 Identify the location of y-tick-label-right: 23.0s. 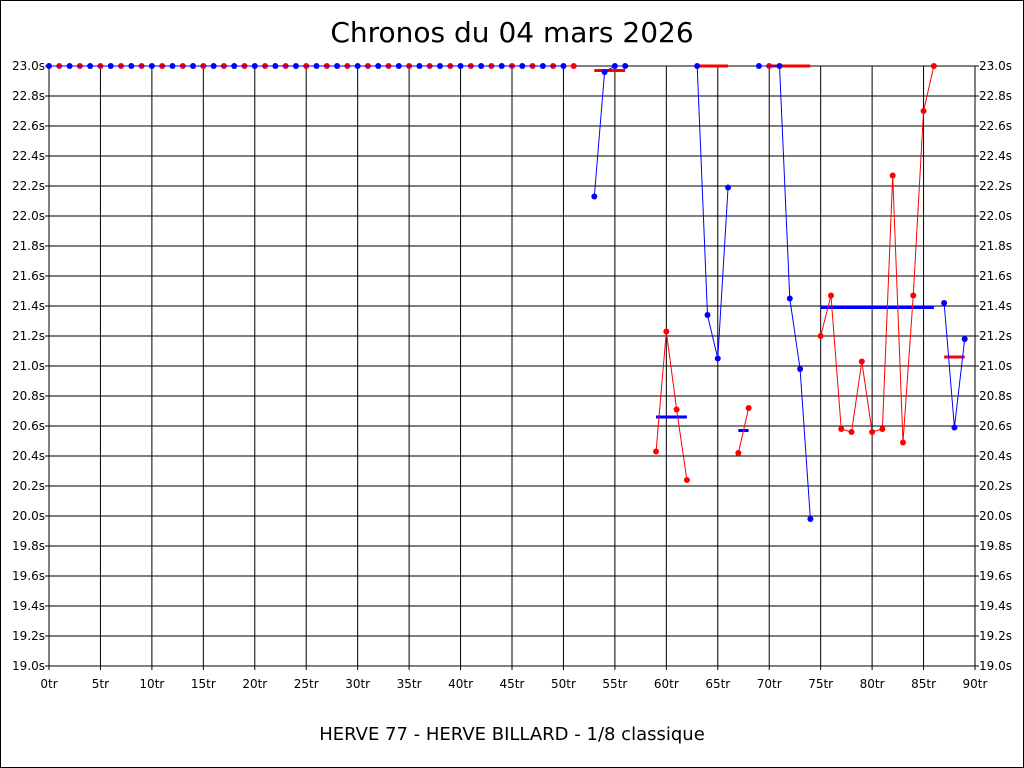
(995, 66).